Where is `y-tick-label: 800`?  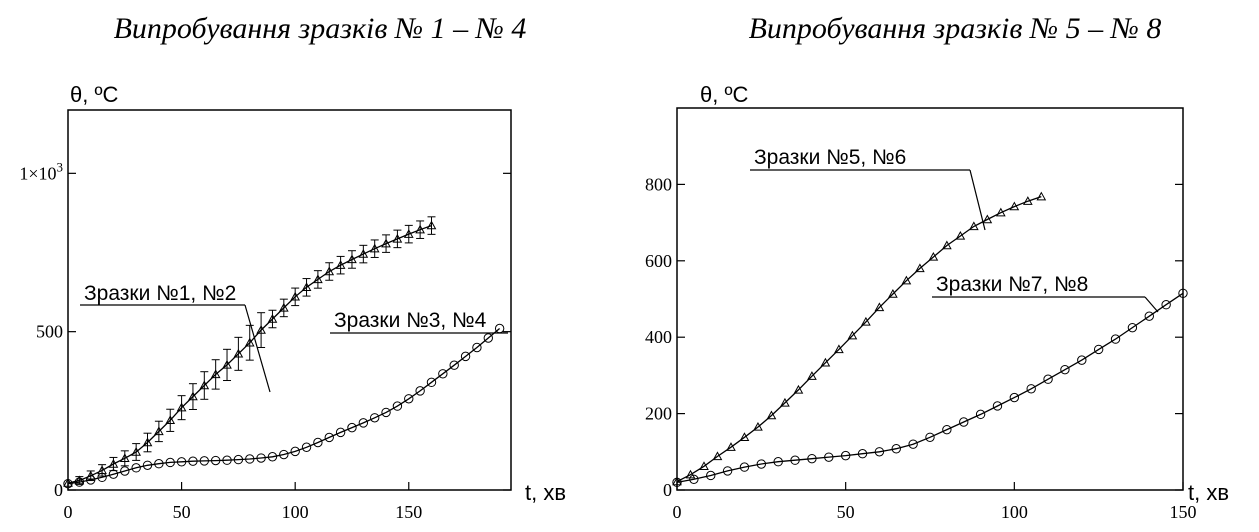
y-tick-label: 800 is located at coordinates (658, 184).